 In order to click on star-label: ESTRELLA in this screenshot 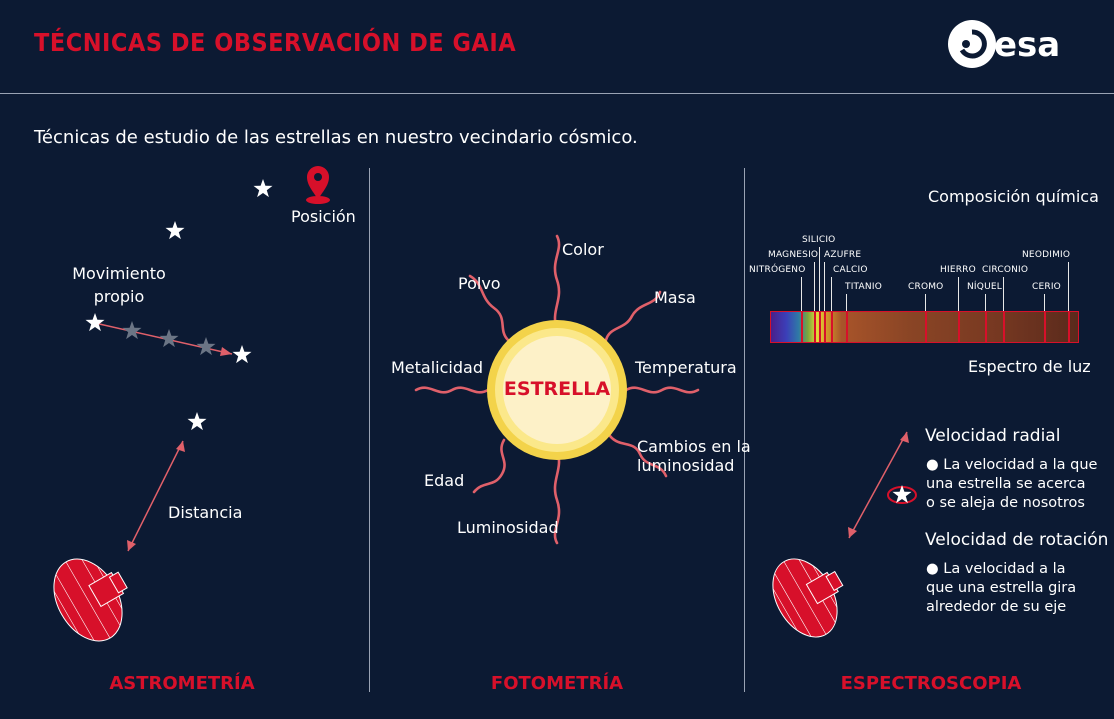, I will do `click(557, 389)`.